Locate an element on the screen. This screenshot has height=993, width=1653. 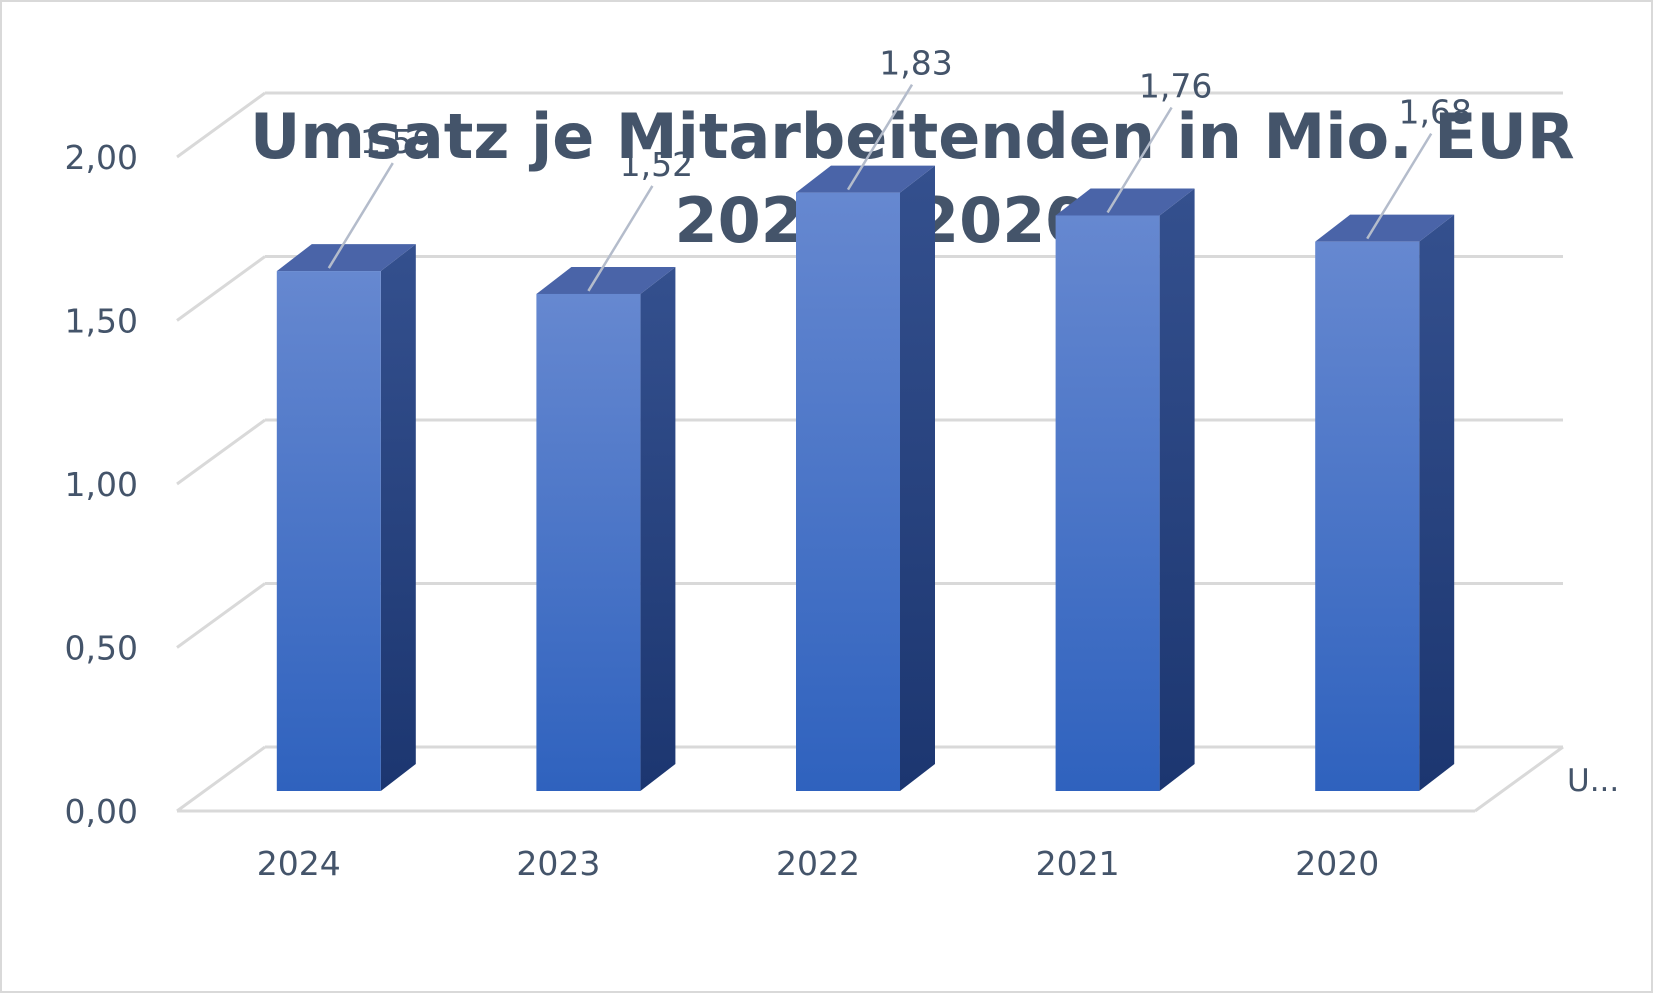
data-label: 1,83 is located at coordinates (915, 63).